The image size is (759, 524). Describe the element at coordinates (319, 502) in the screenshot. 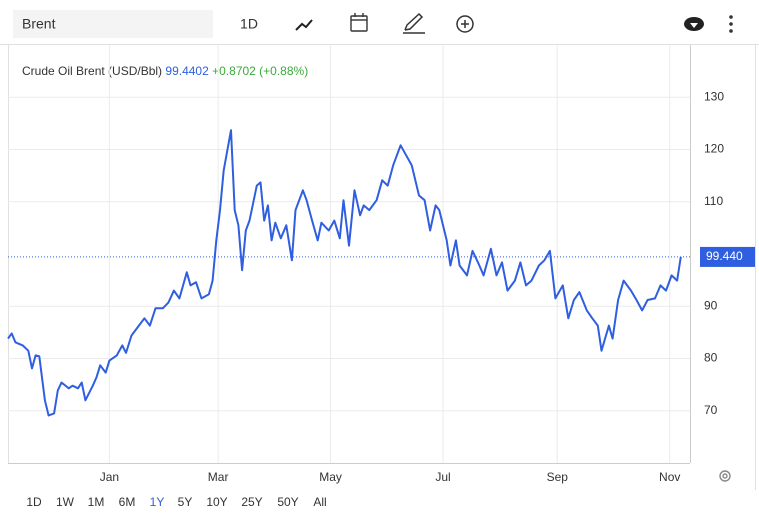

I see `range-button: All` at that location.